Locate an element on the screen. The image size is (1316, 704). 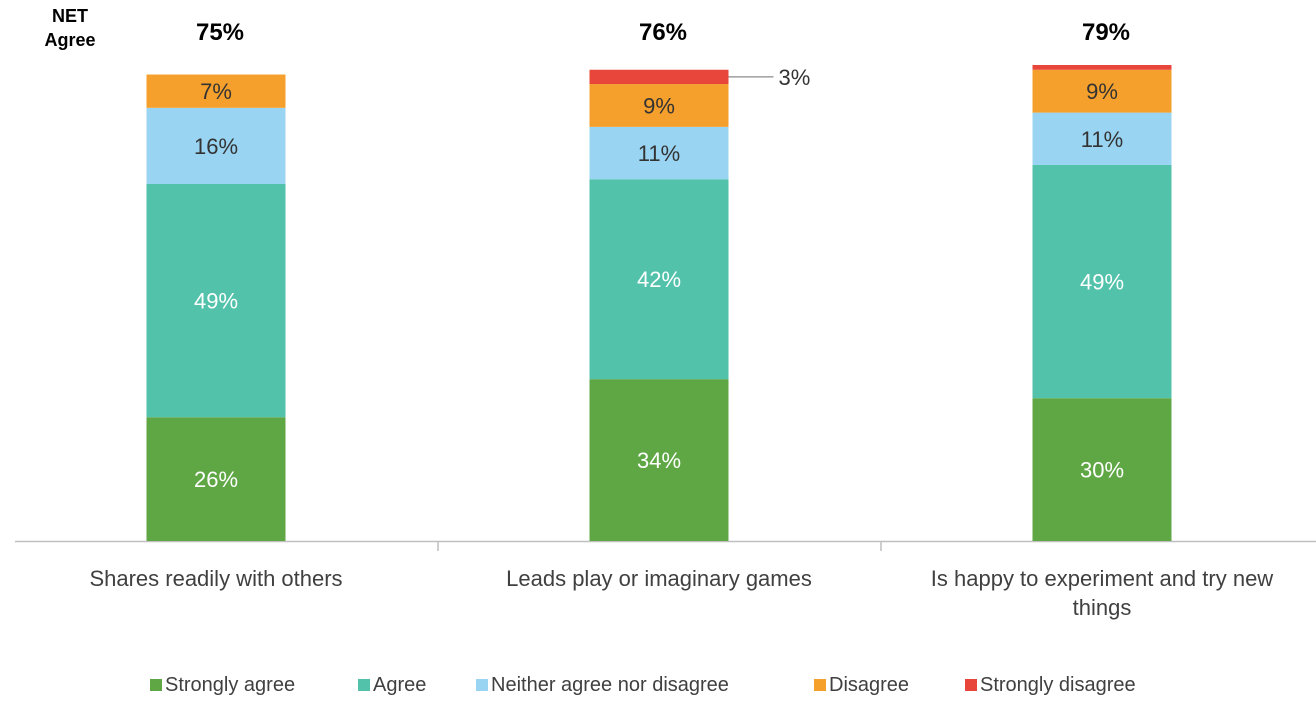
data-label-3-2: 49% is located at coordinates (1102, 282).